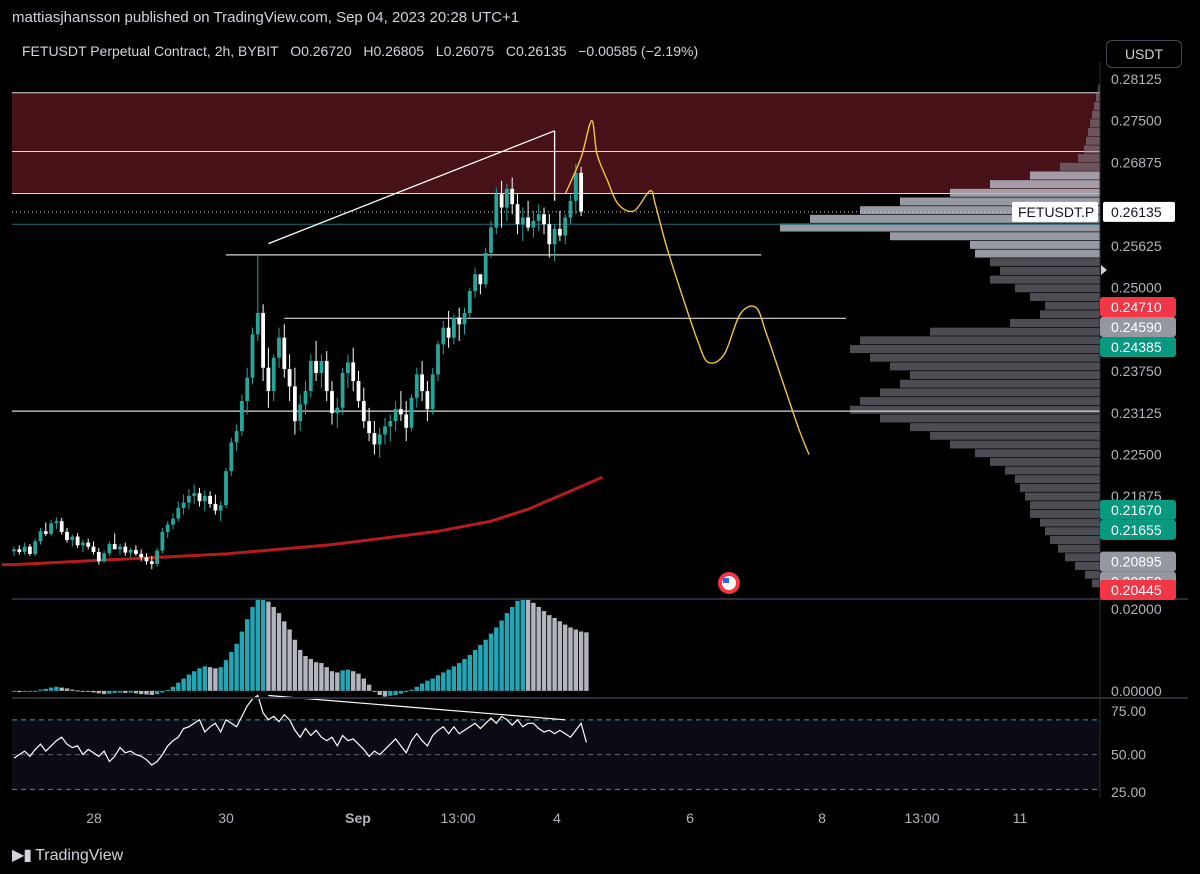 This screenshot has height=874, width=1200. I want to click on macd-histogram, so click(300, 647).